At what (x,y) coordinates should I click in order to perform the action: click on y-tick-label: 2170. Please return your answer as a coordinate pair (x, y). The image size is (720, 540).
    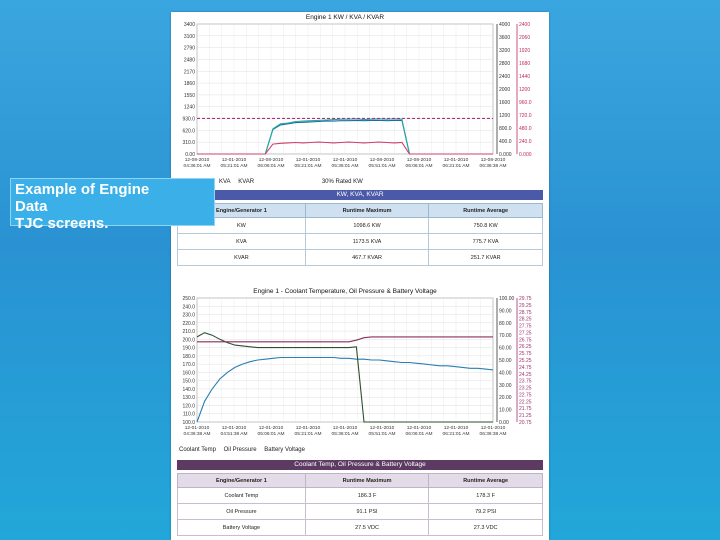
    Looking at the image, I should click on (189, 72).